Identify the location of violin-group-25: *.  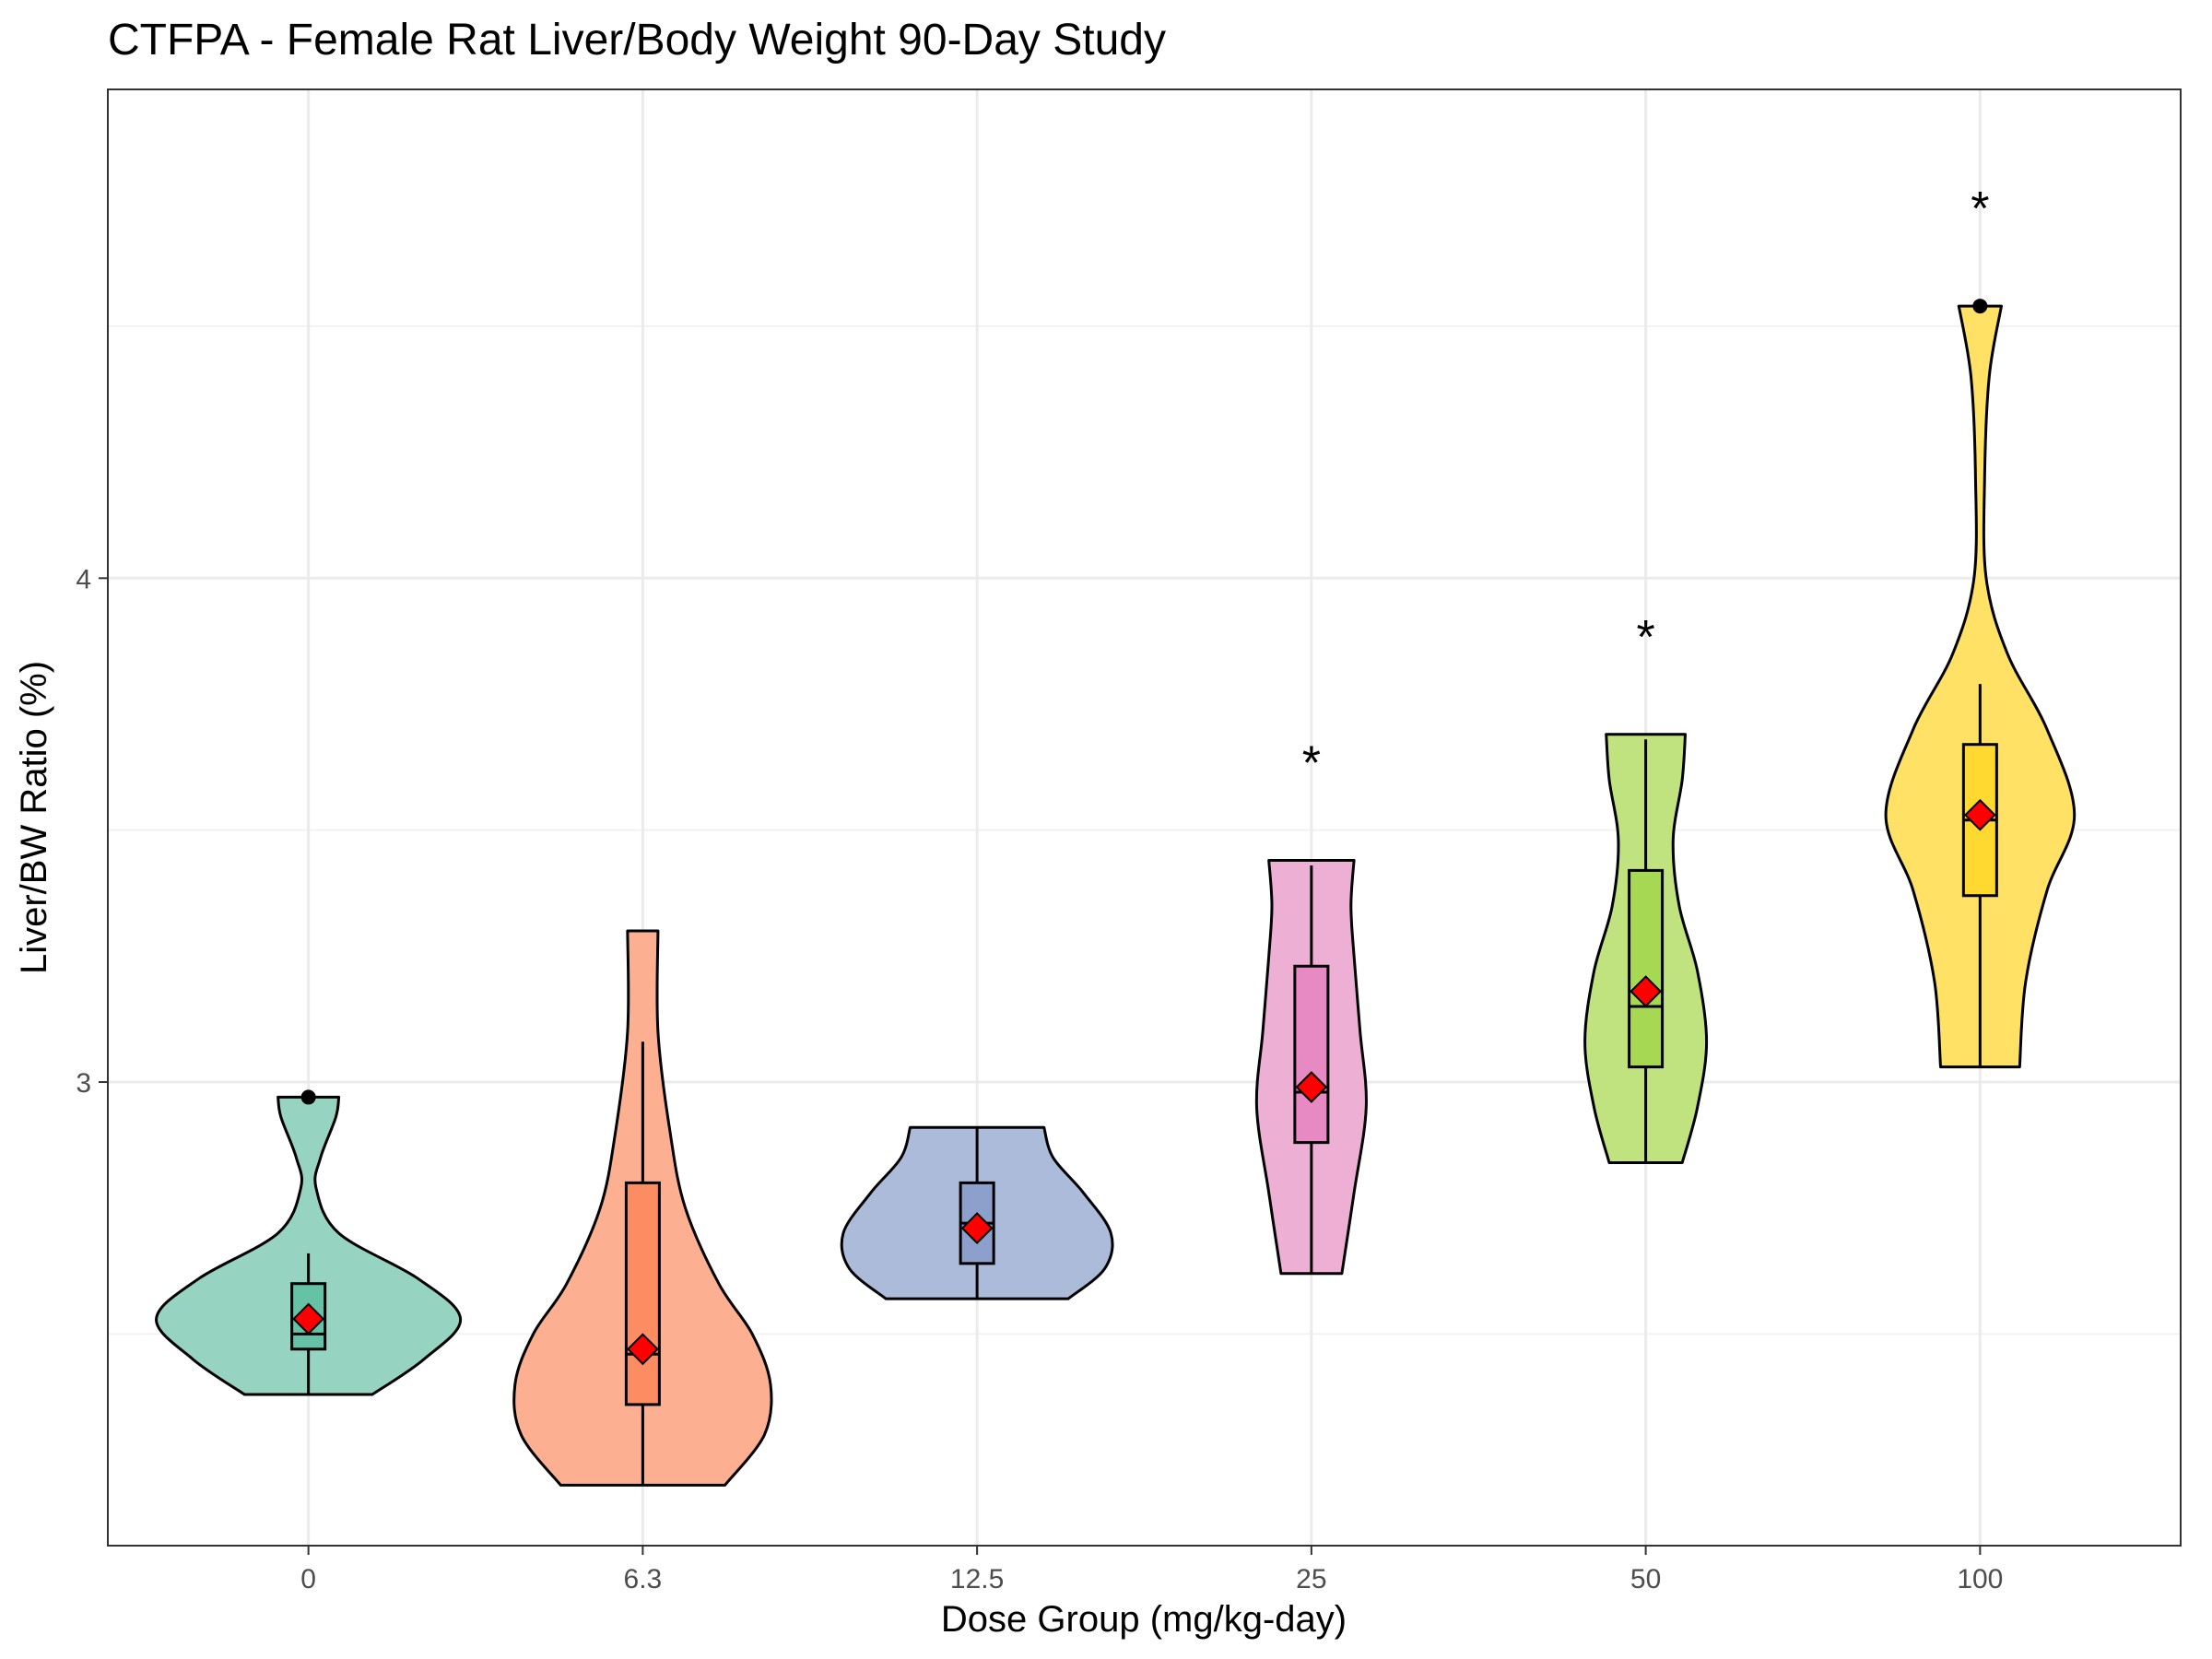
(1311, 1006).